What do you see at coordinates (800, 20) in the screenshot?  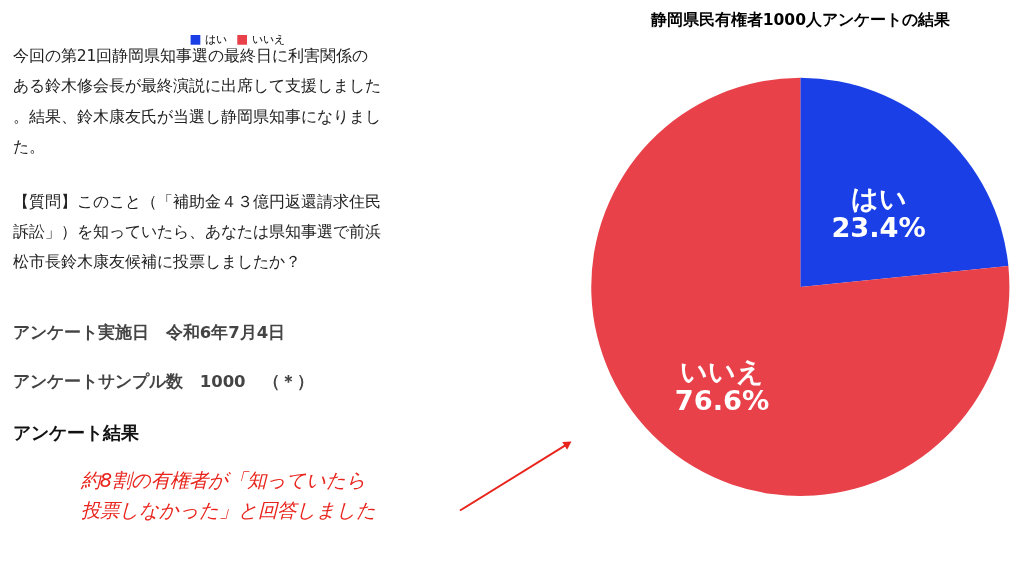 I see `chart-title: 静岡県民有権者1000人アンケートの結果` at bounding box center [800, 20].